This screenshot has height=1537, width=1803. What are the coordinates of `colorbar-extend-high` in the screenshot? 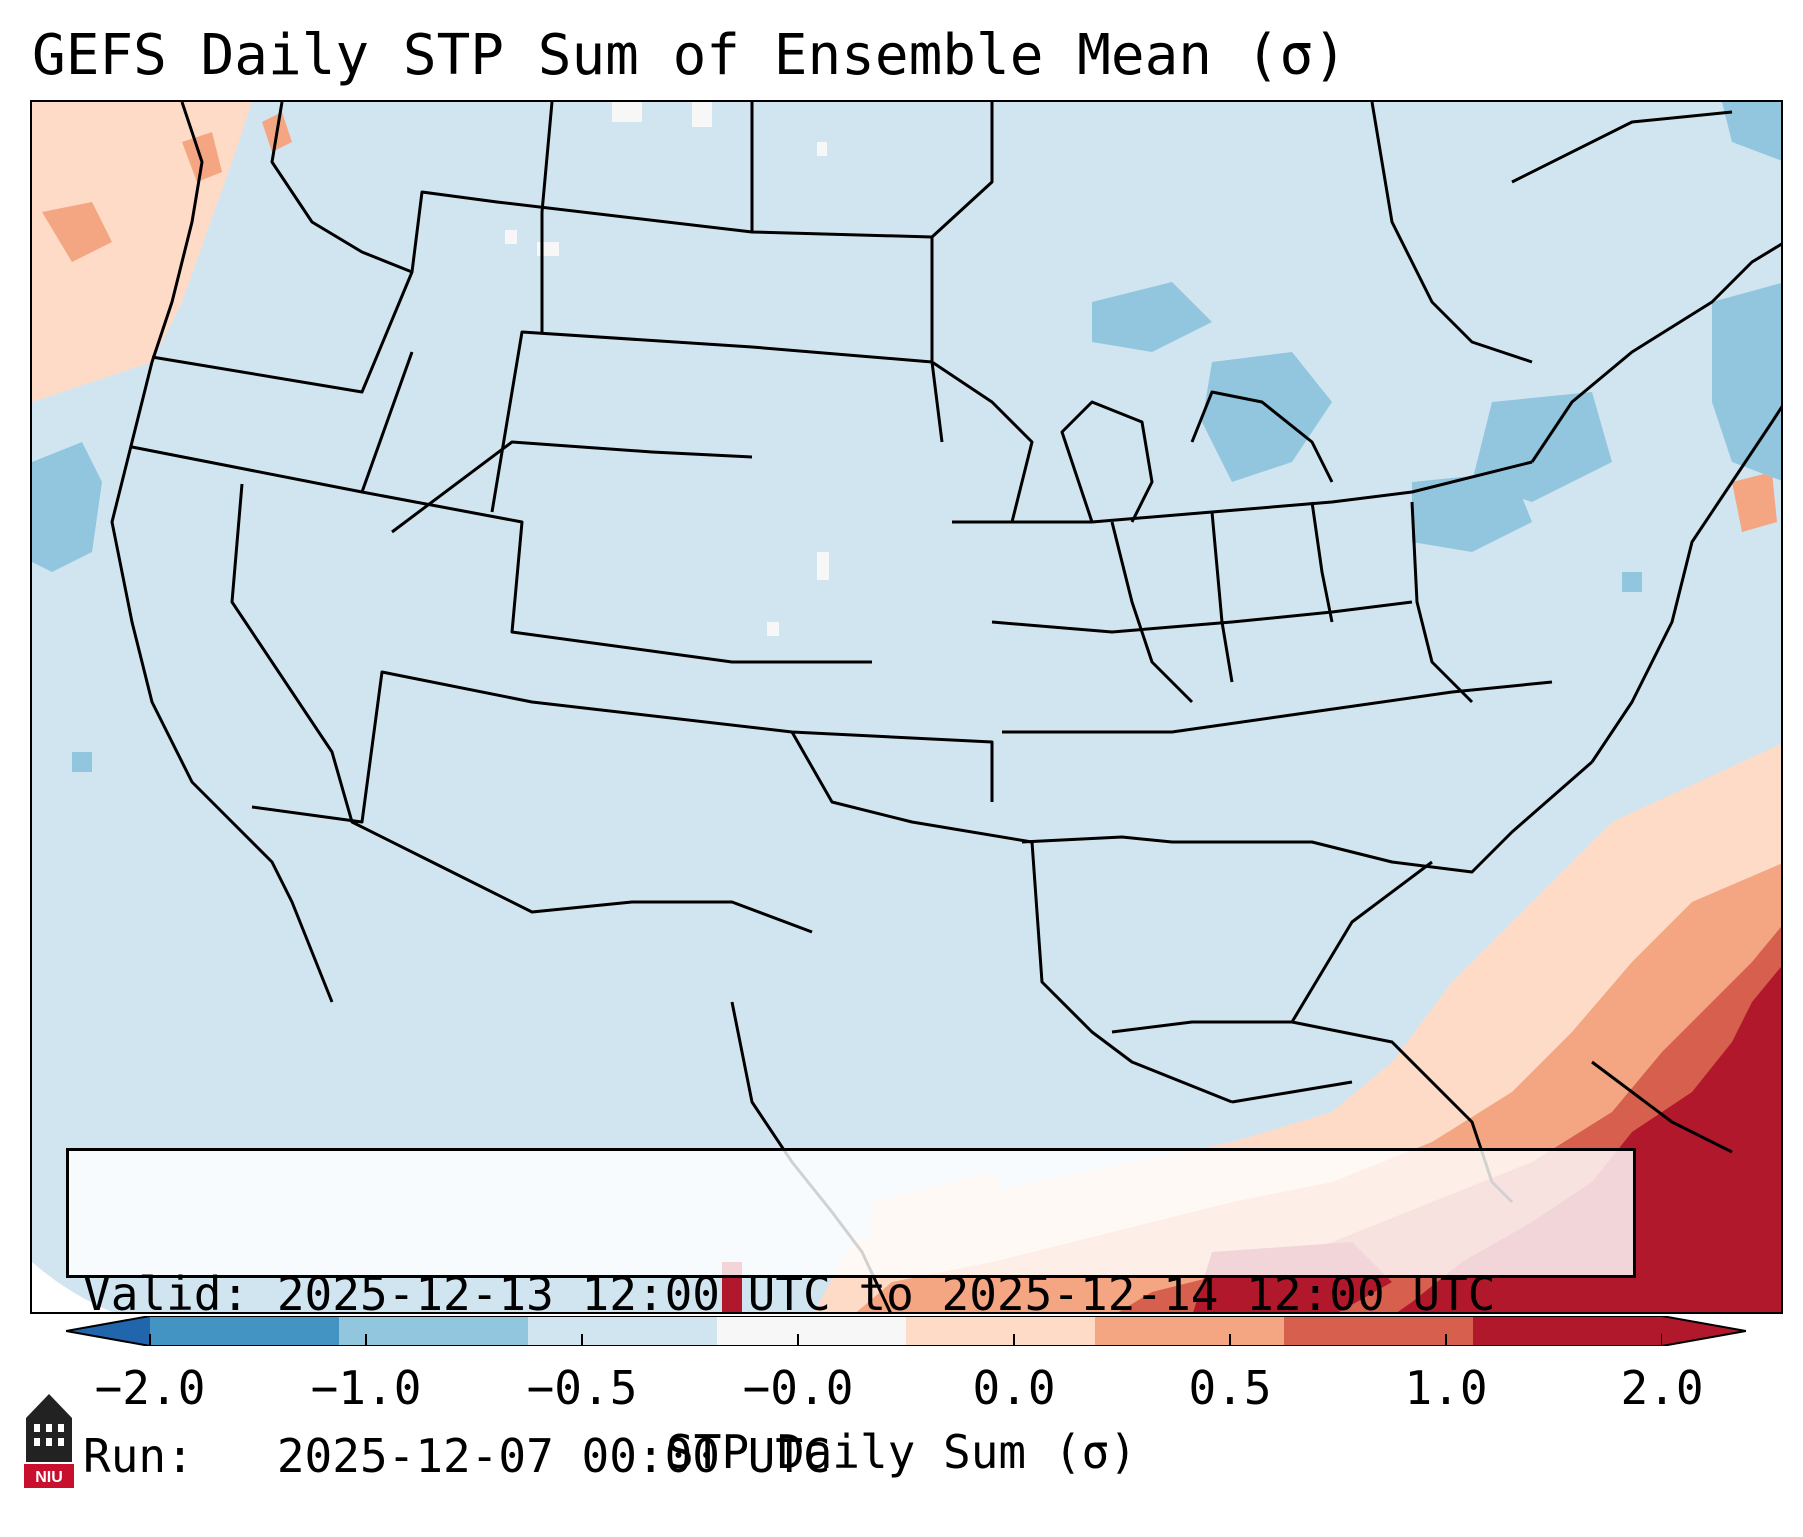 It's located at (1704, 1331).